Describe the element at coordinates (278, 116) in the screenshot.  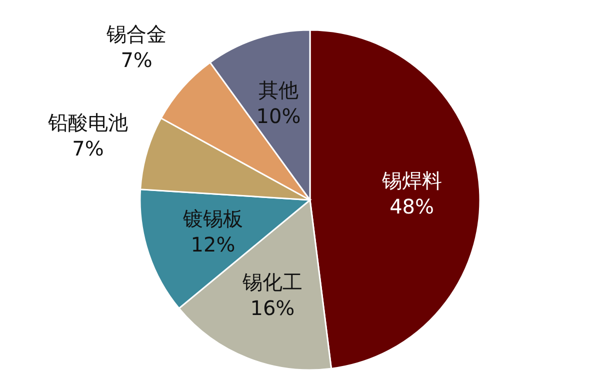
I see `data-label: 10%` at that location.